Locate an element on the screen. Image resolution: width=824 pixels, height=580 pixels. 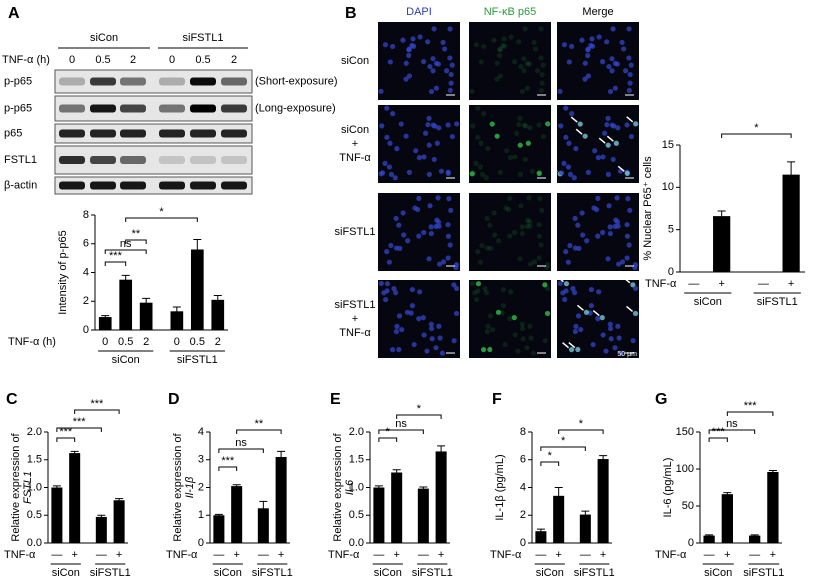
panel-letter: A is located at coordinates (14, 13).